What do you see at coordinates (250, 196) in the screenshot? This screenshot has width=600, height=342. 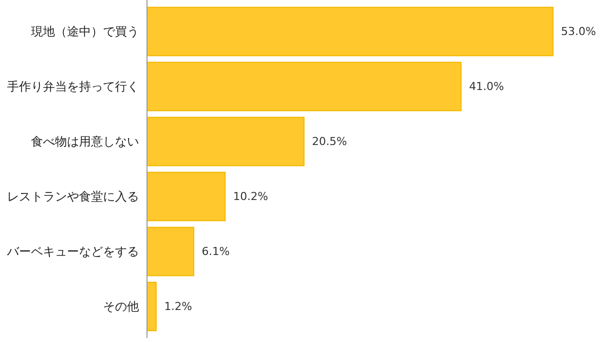 I see `data-label: 10.2%` at bounding box center [250, 196].